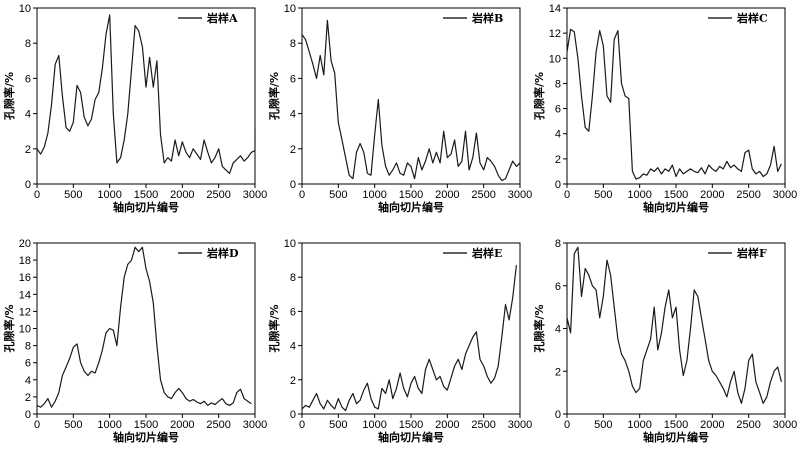  Describe the element at coordinates (374, 195) in the screenshot. I see `x-tick-label-b: 1000` at that location.